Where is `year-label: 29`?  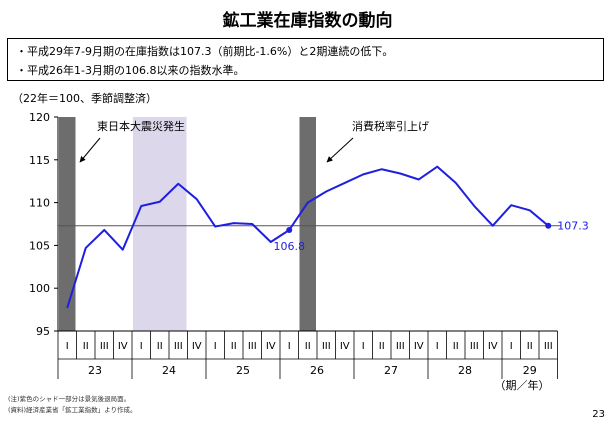 year-label: 29 is located at coordinates (530, 370).